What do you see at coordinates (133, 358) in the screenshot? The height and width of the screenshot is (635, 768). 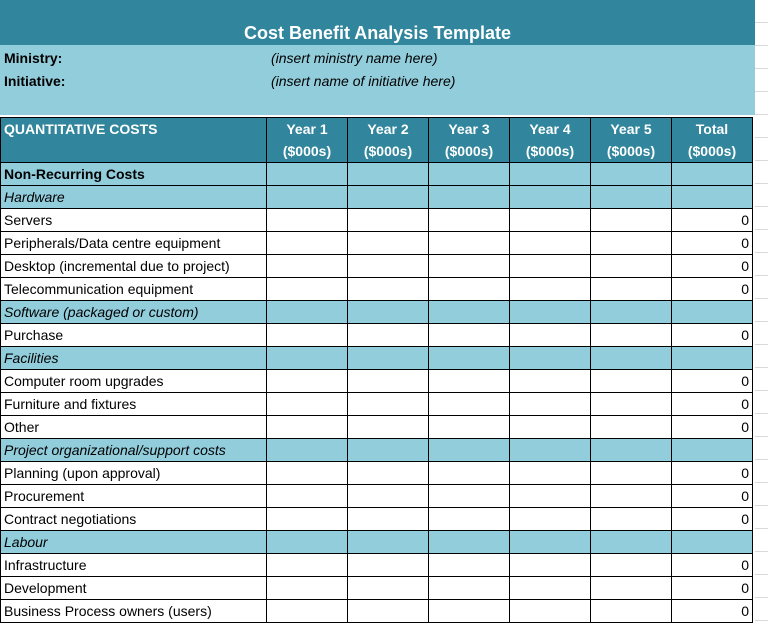 I see `row-label-cell: Facilities` at bounding box center [133, 358].